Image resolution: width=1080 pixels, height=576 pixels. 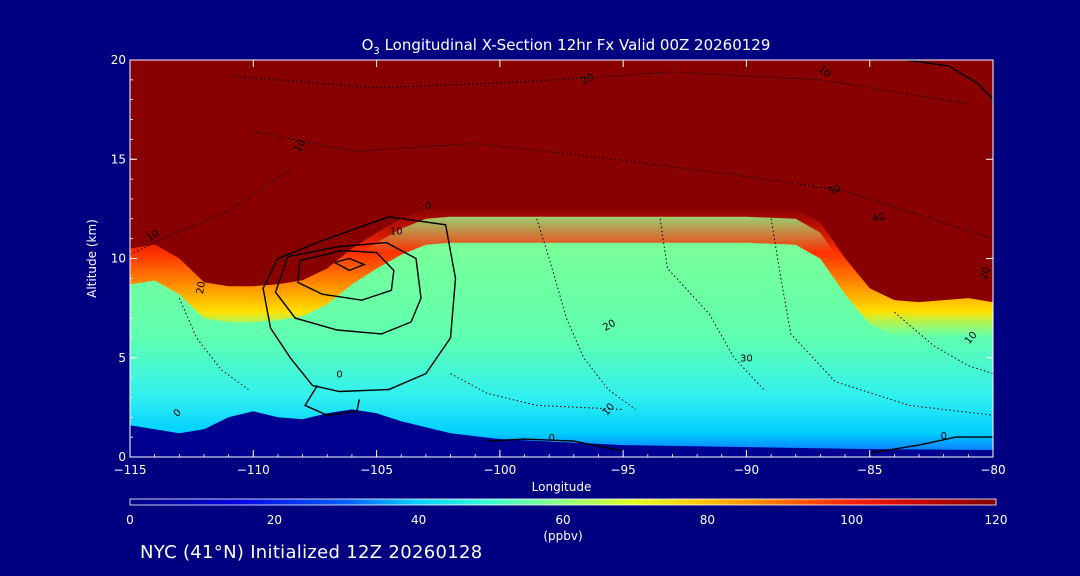 I want to click on contour-surface-east, so click(x=931, y=445).